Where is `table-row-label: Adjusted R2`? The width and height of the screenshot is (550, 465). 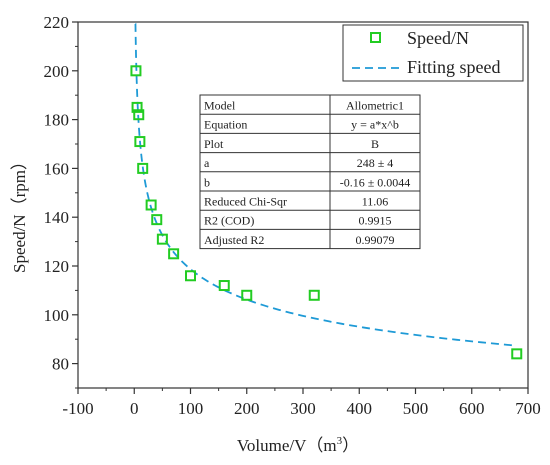 table-row-label: Adjusted R2 is located at coordinates (234, 240).